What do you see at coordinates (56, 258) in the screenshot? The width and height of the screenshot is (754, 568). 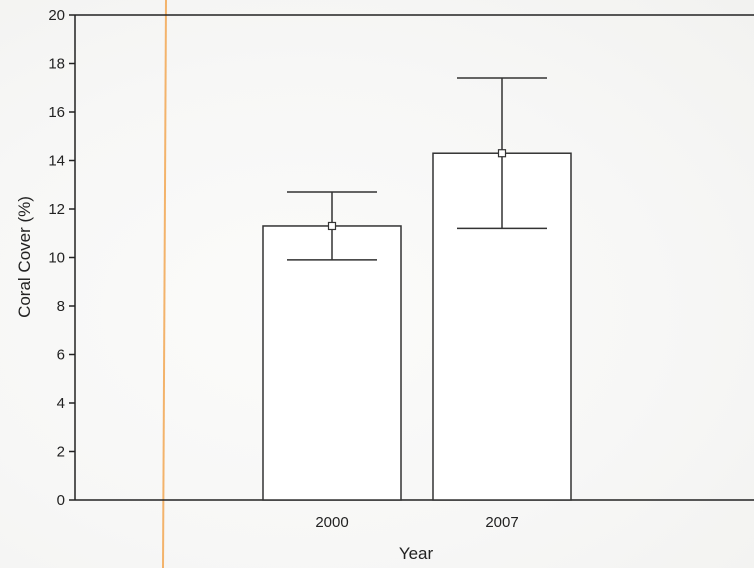 I see `y-tick-label: 10` at bounding box center [56, 258].